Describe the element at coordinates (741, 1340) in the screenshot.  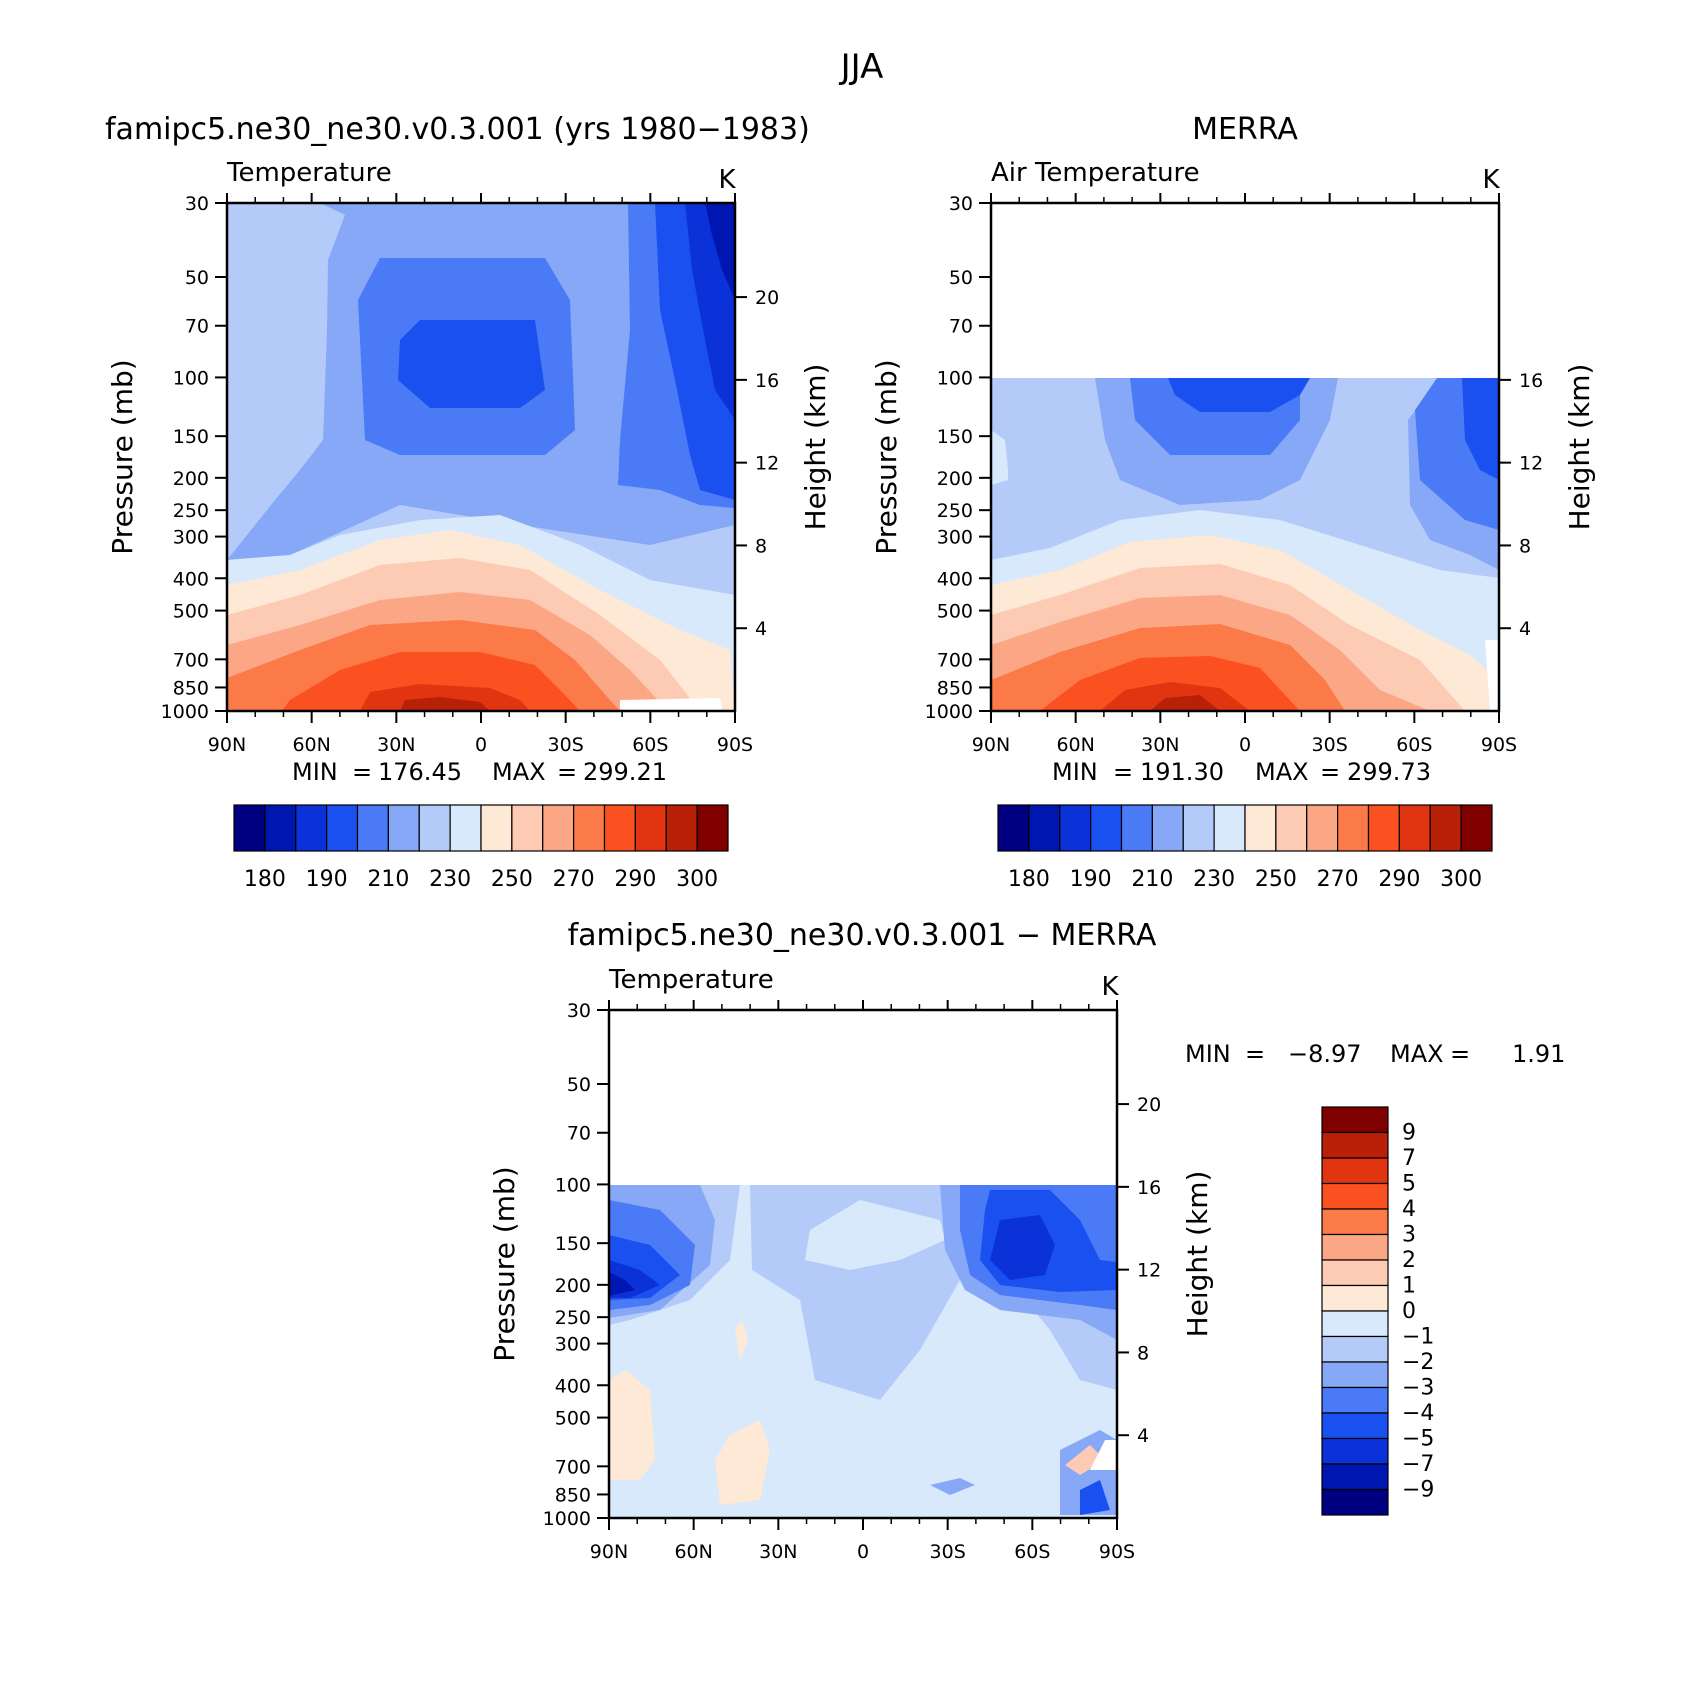
I see `field-contour-plus0c` at that location.